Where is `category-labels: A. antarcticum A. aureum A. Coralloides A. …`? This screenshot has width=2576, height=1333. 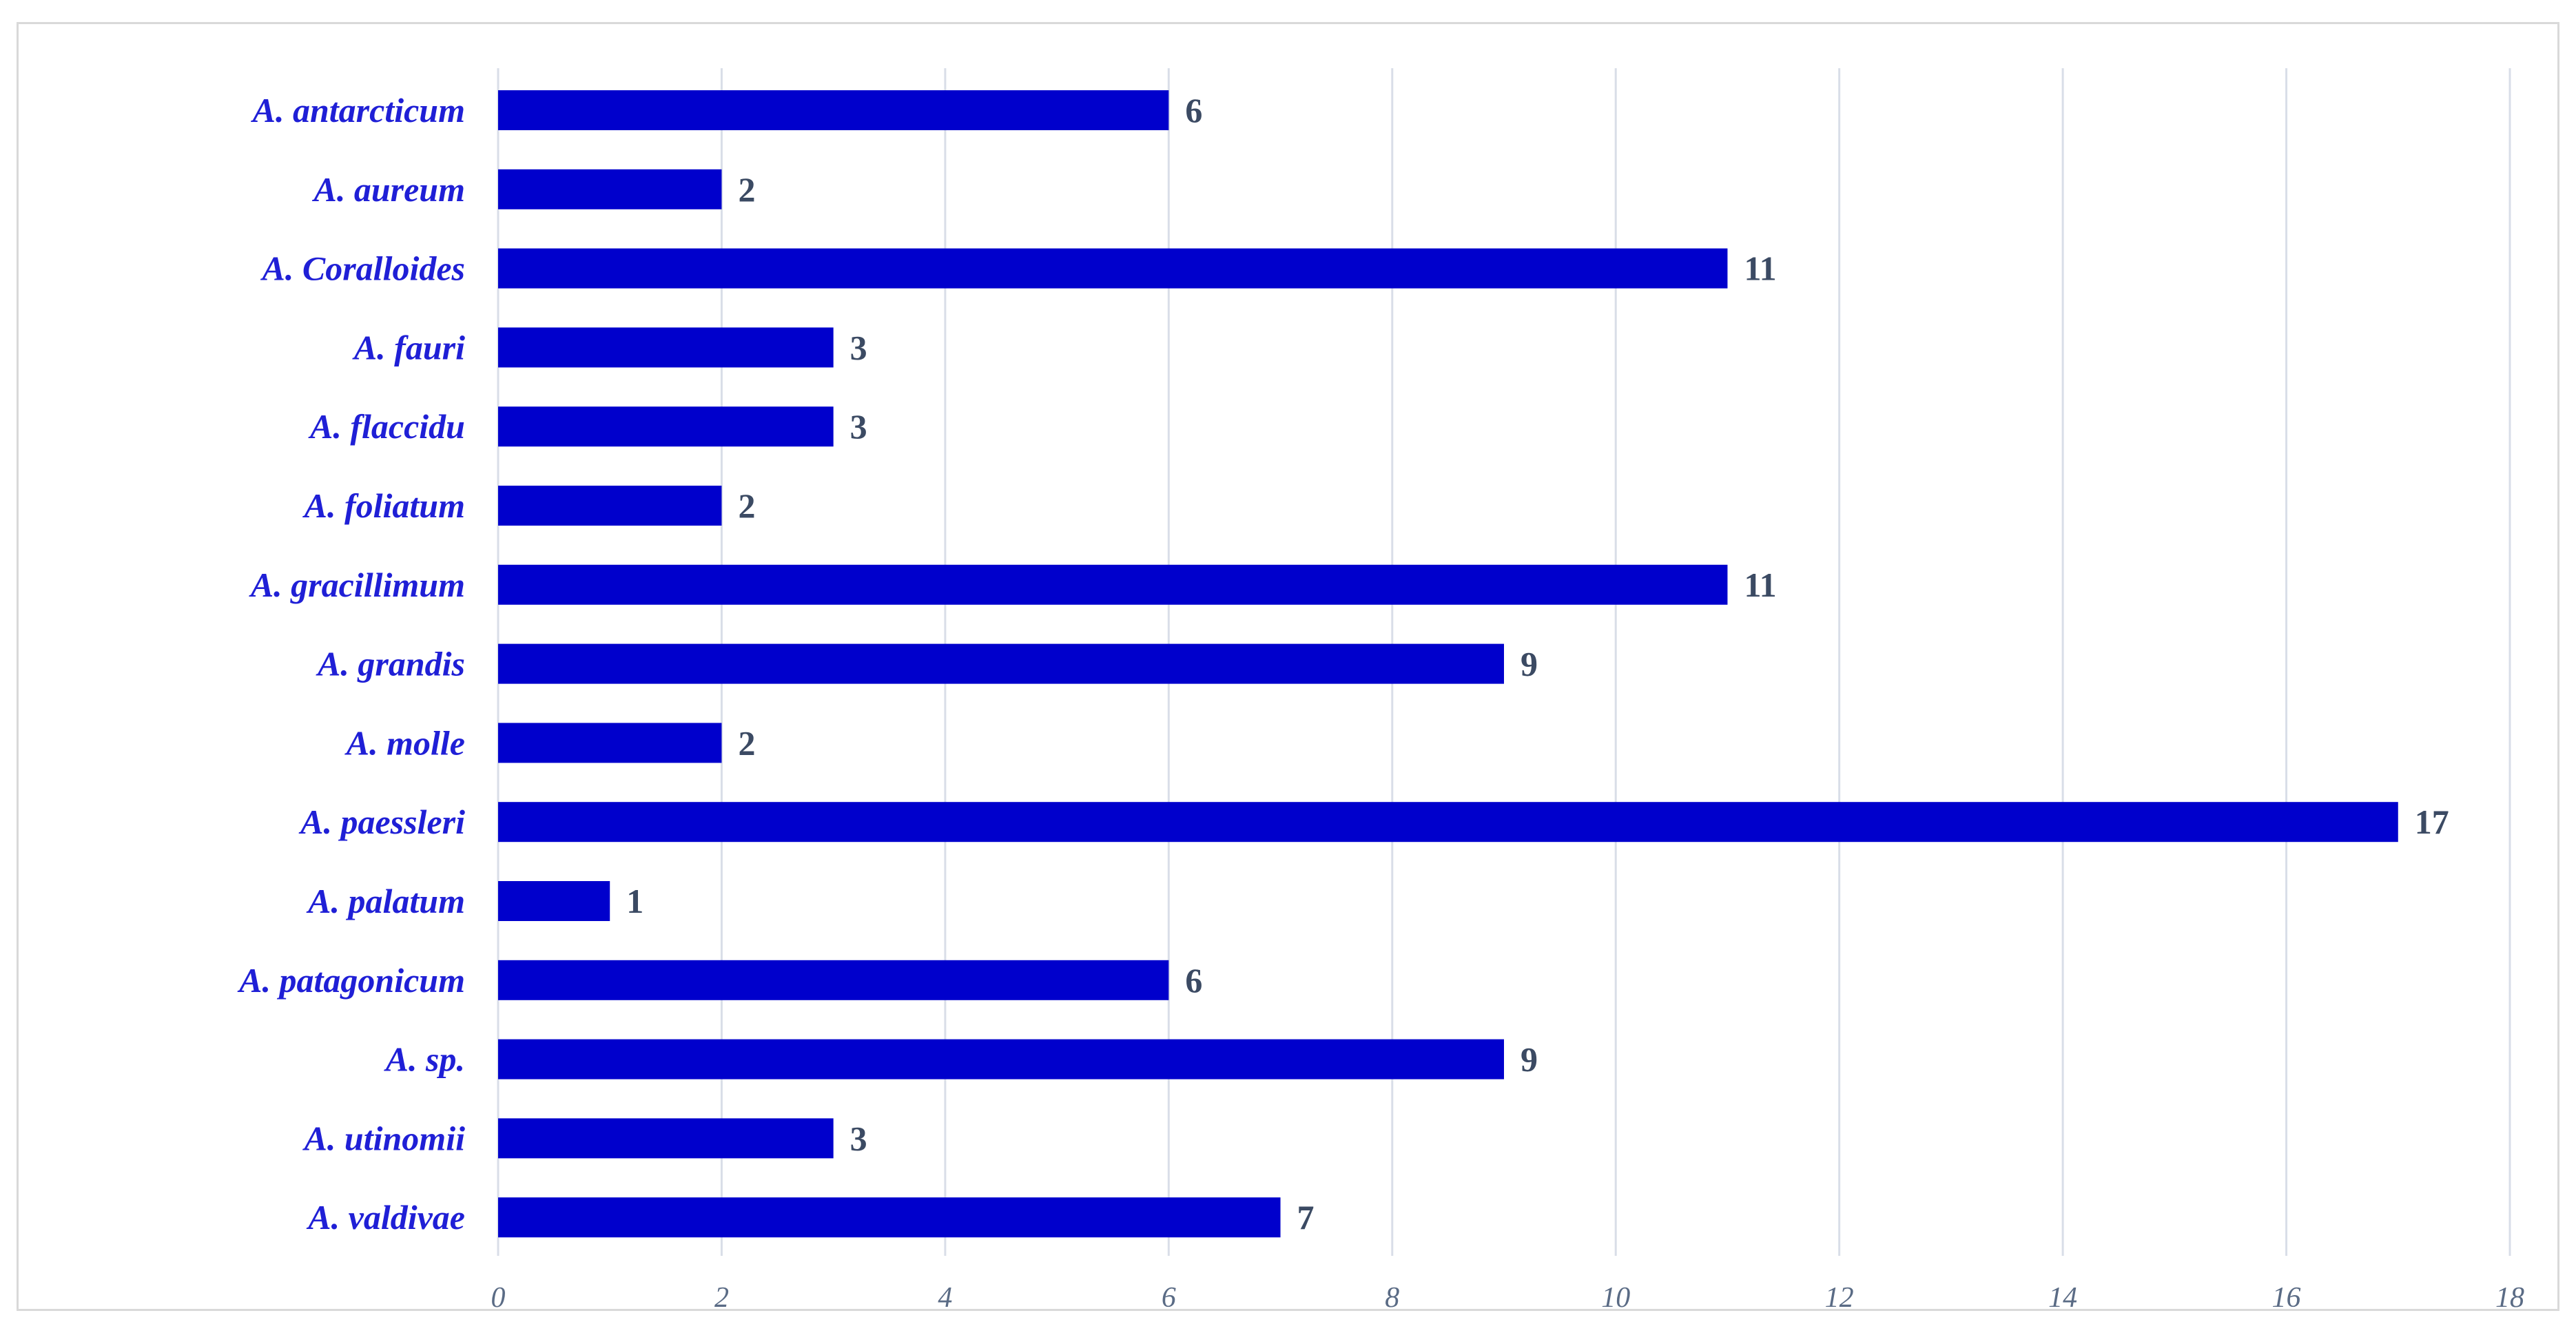 category-labels: A. antarcticum A. aureum A. Coralloides A. … is located at coordinates (351, 664).